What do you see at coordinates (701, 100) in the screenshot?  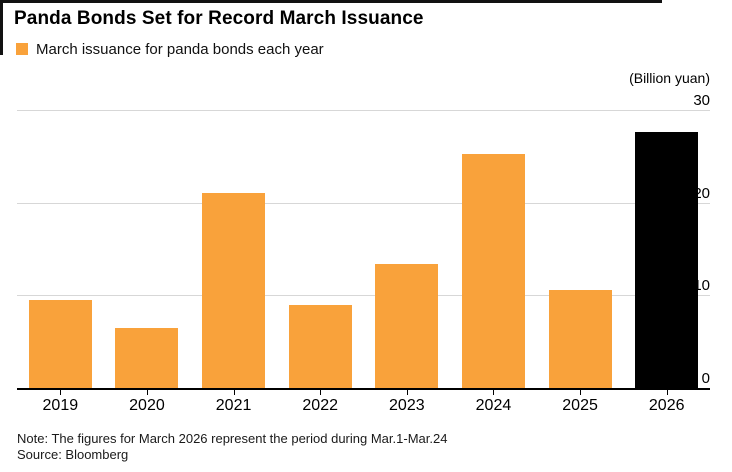 I see `y-tick-label-30: 30` at bounding box center [701, 100].